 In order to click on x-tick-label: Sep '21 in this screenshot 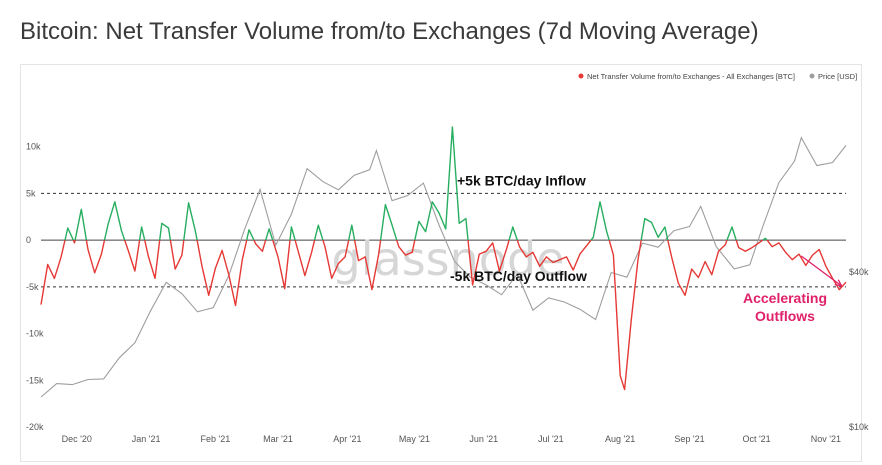, I will do `click(689, 439)`.